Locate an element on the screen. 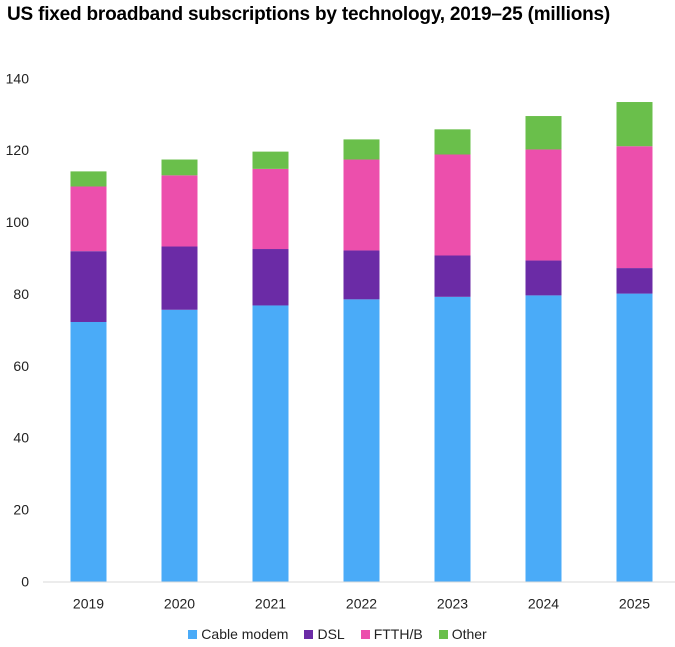  bar-segment-dsl-2023 is located at coordinates (452, 276).